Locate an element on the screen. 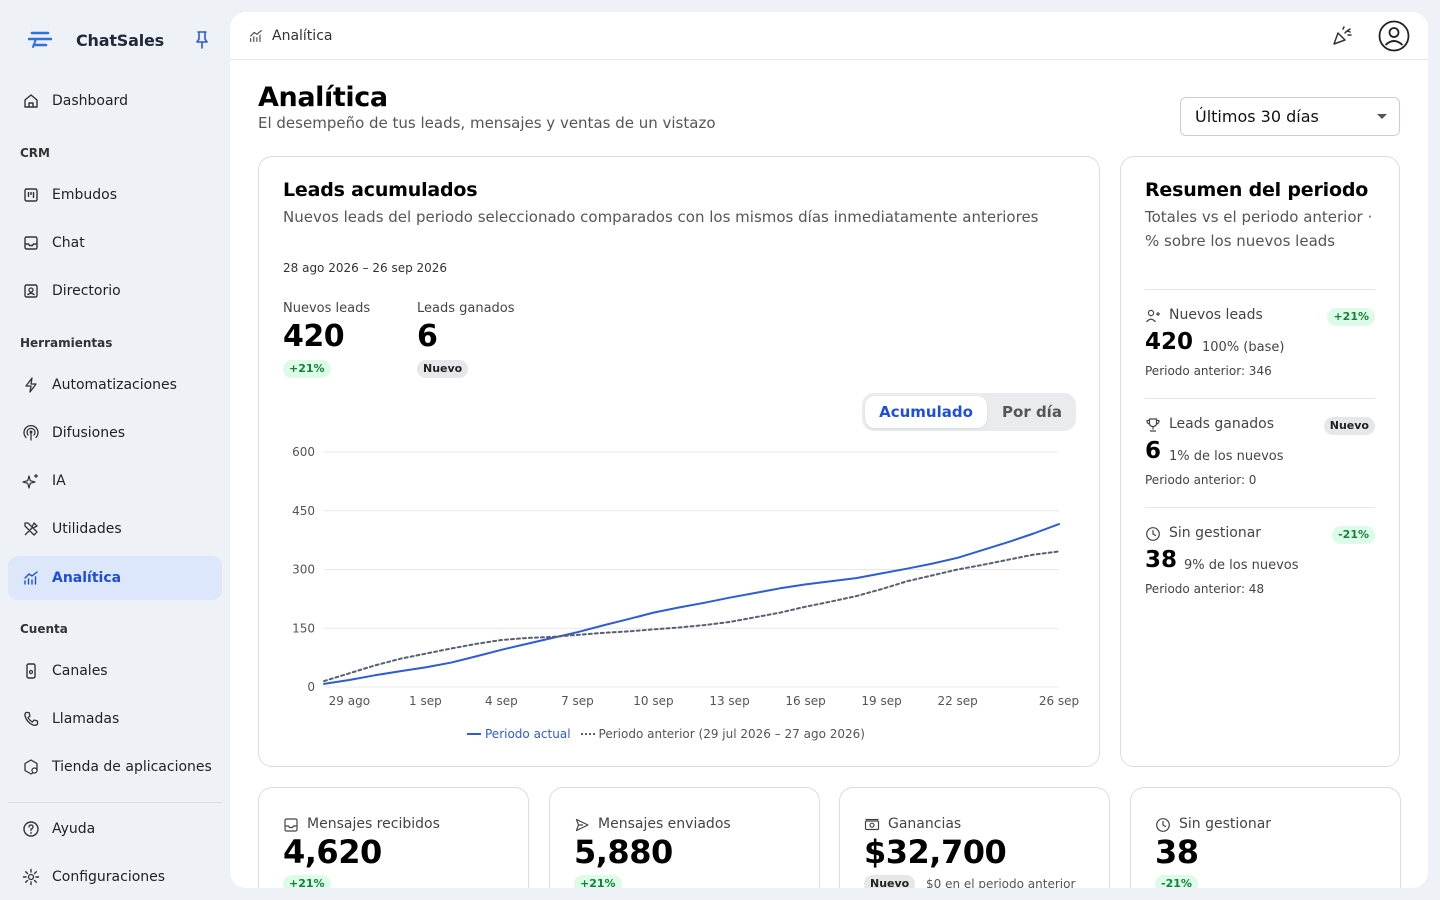 This screenshot has height=900, width=1440. x-tick-label: 29 ago is located at coordinates (349, 701).